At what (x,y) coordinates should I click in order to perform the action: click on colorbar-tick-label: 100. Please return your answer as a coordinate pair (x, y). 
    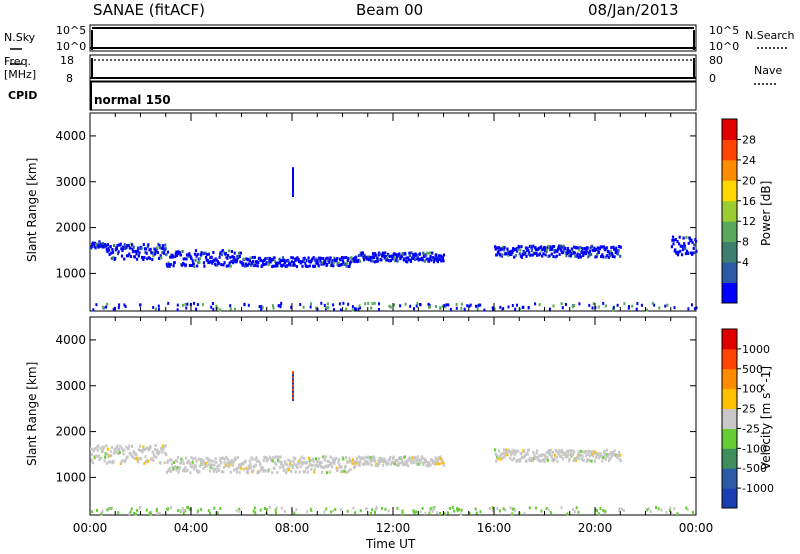
    Looking at the image, I should click on (752, 389).